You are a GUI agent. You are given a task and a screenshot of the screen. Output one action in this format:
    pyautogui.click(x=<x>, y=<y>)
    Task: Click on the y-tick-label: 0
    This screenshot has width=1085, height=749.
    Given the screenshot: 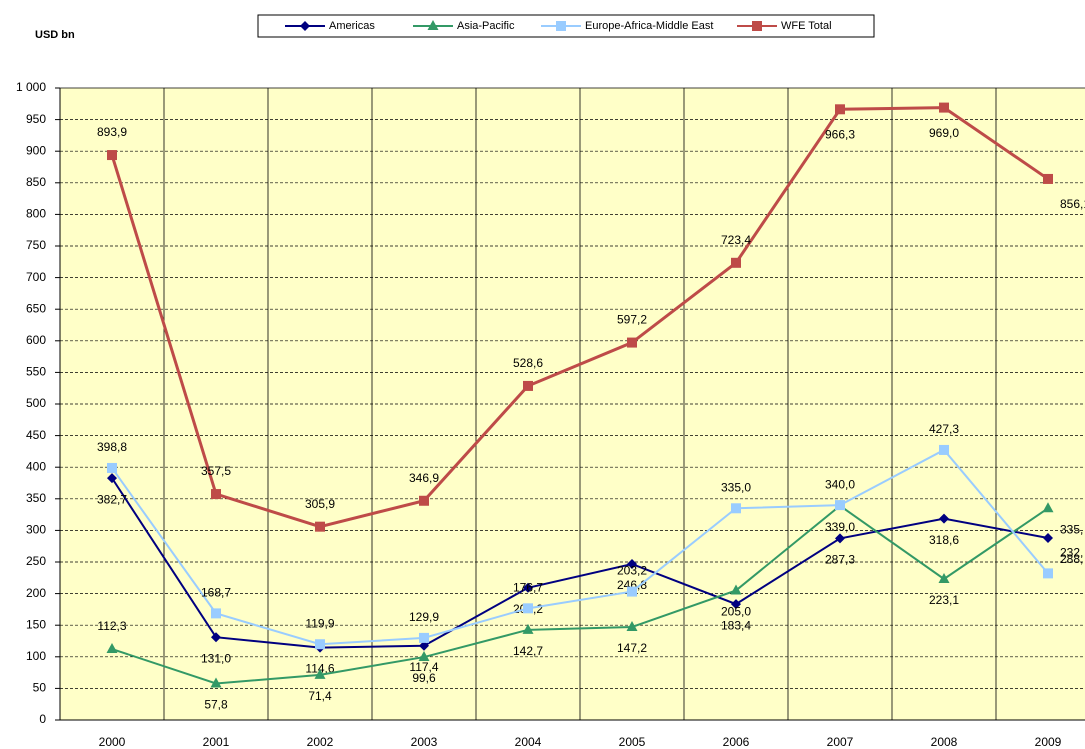 What is the action you would take?
    pyautogui.click(x=42, y=719)
    